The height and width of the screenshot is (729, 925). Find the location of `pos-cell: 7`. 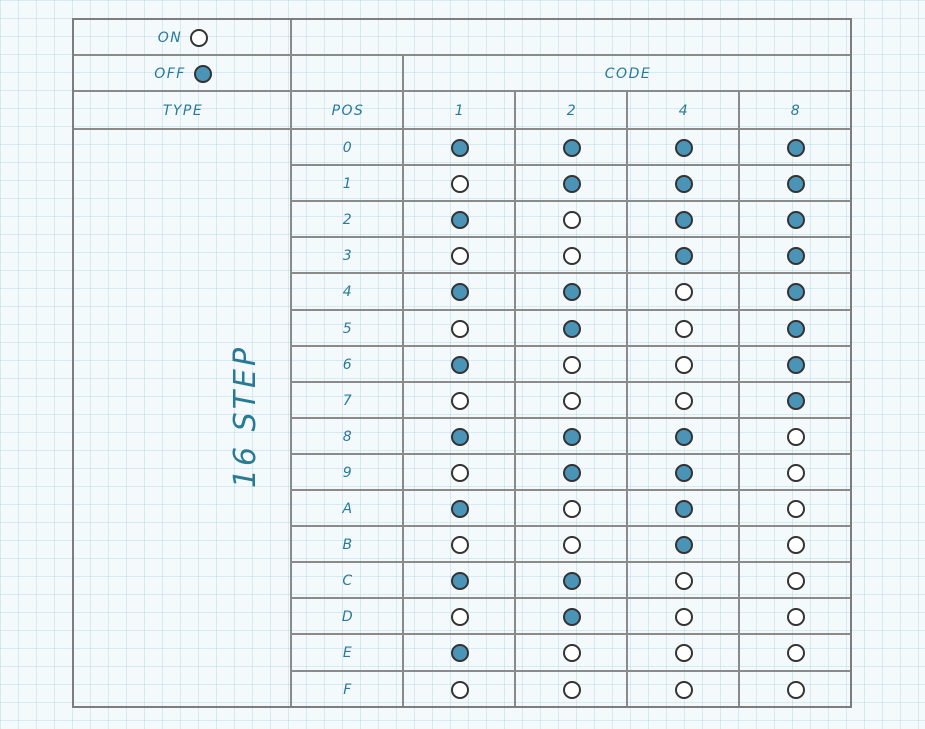

pos-cell: 7 is located at coordinates (348, 401).